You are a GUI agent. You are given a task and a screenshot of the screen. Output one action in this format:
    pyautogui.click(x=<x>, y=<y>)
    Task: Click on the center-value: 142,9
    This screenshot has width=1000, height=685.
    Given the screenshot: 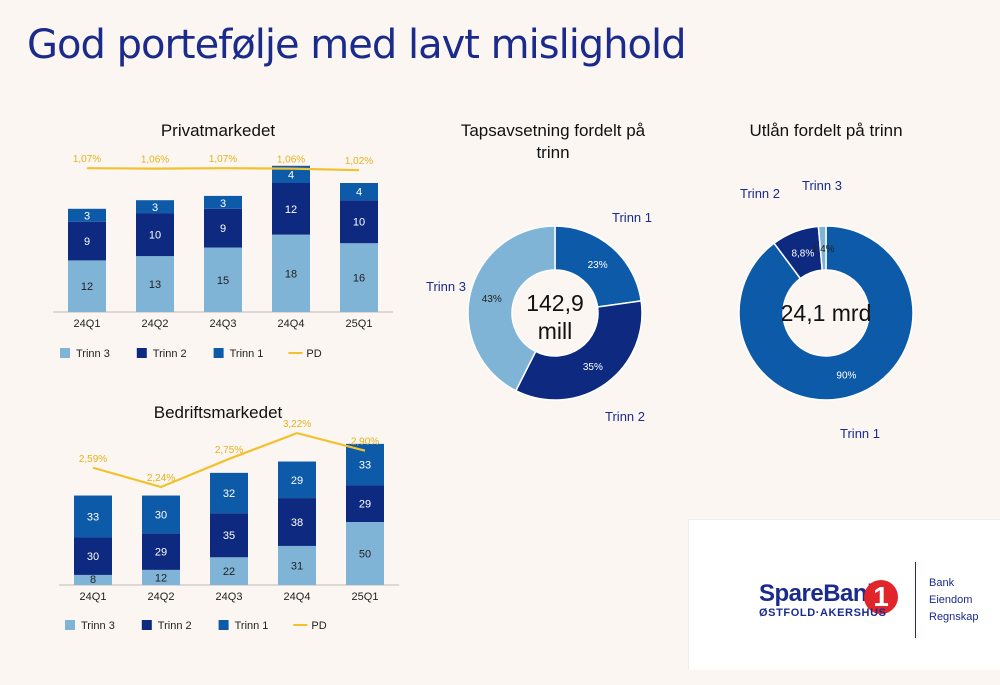 What is the action you would take?
    pyautogui.click(x=555, y=303)
    